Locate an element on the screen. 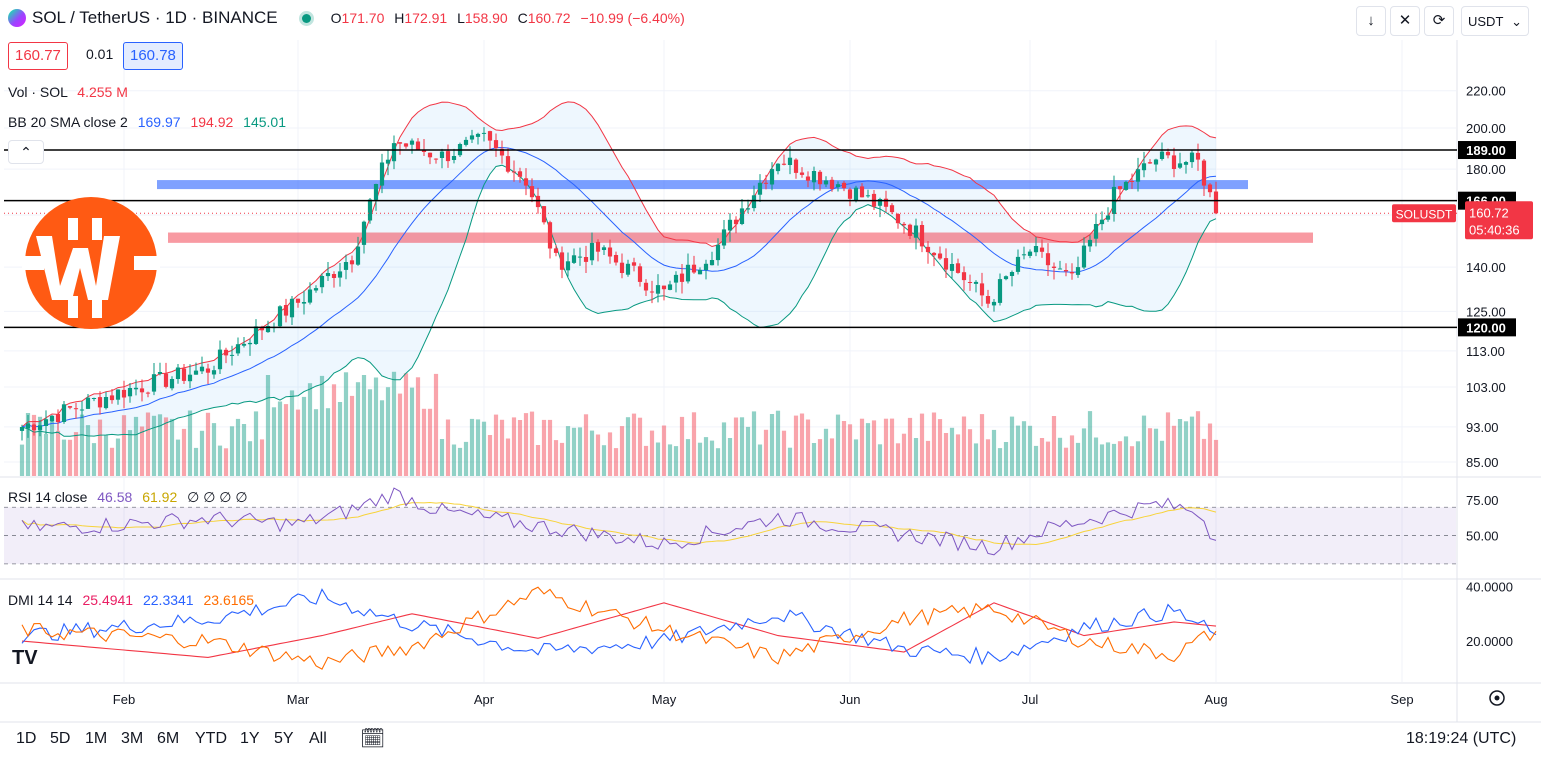  resistance-zone is located at coordinates (702, 185).